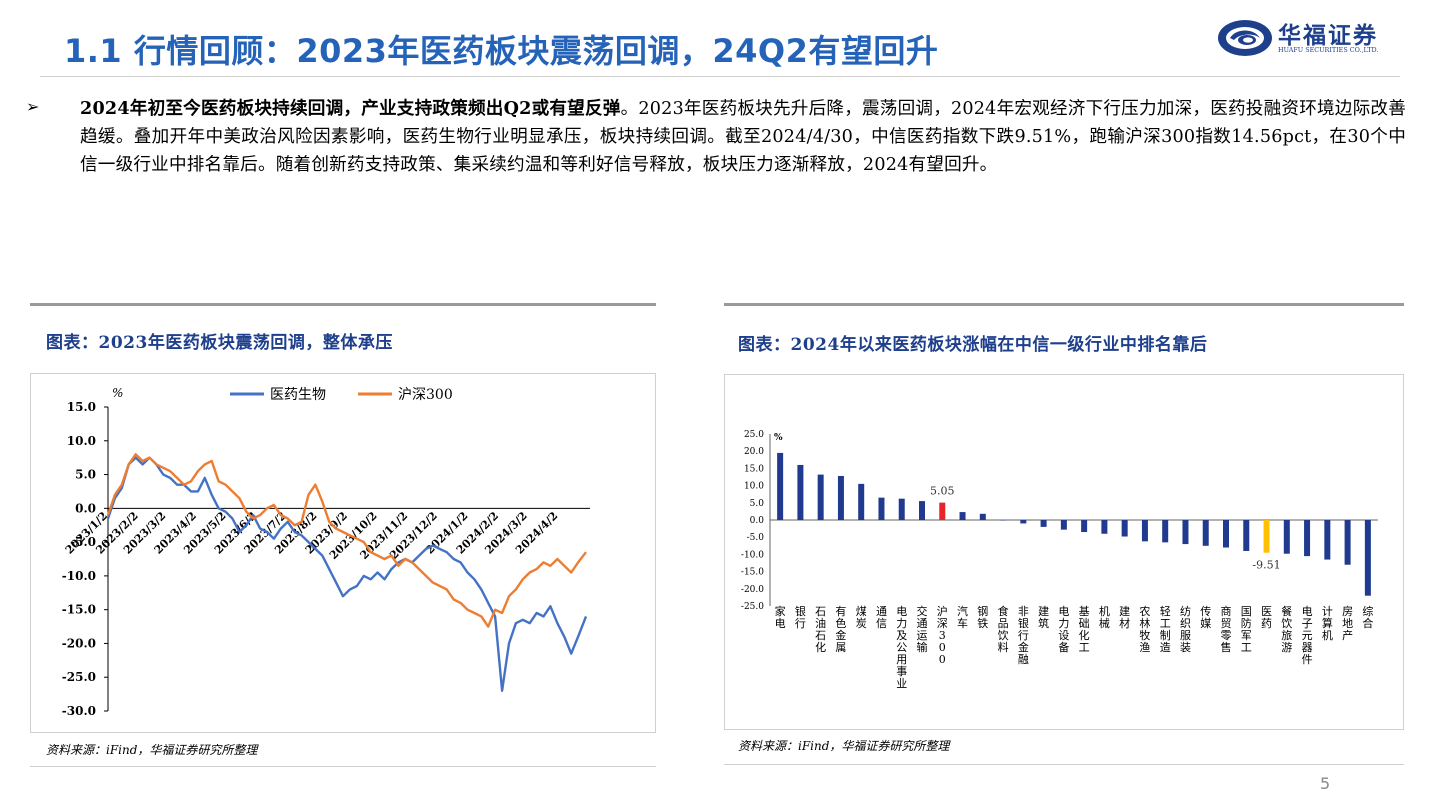 The height and width of the screenshot is (810, 1440). What do you see at coordinates (1064, 764) in the screenshot?
I see `right-bottom-rule` at bounding box center [1064, 764].